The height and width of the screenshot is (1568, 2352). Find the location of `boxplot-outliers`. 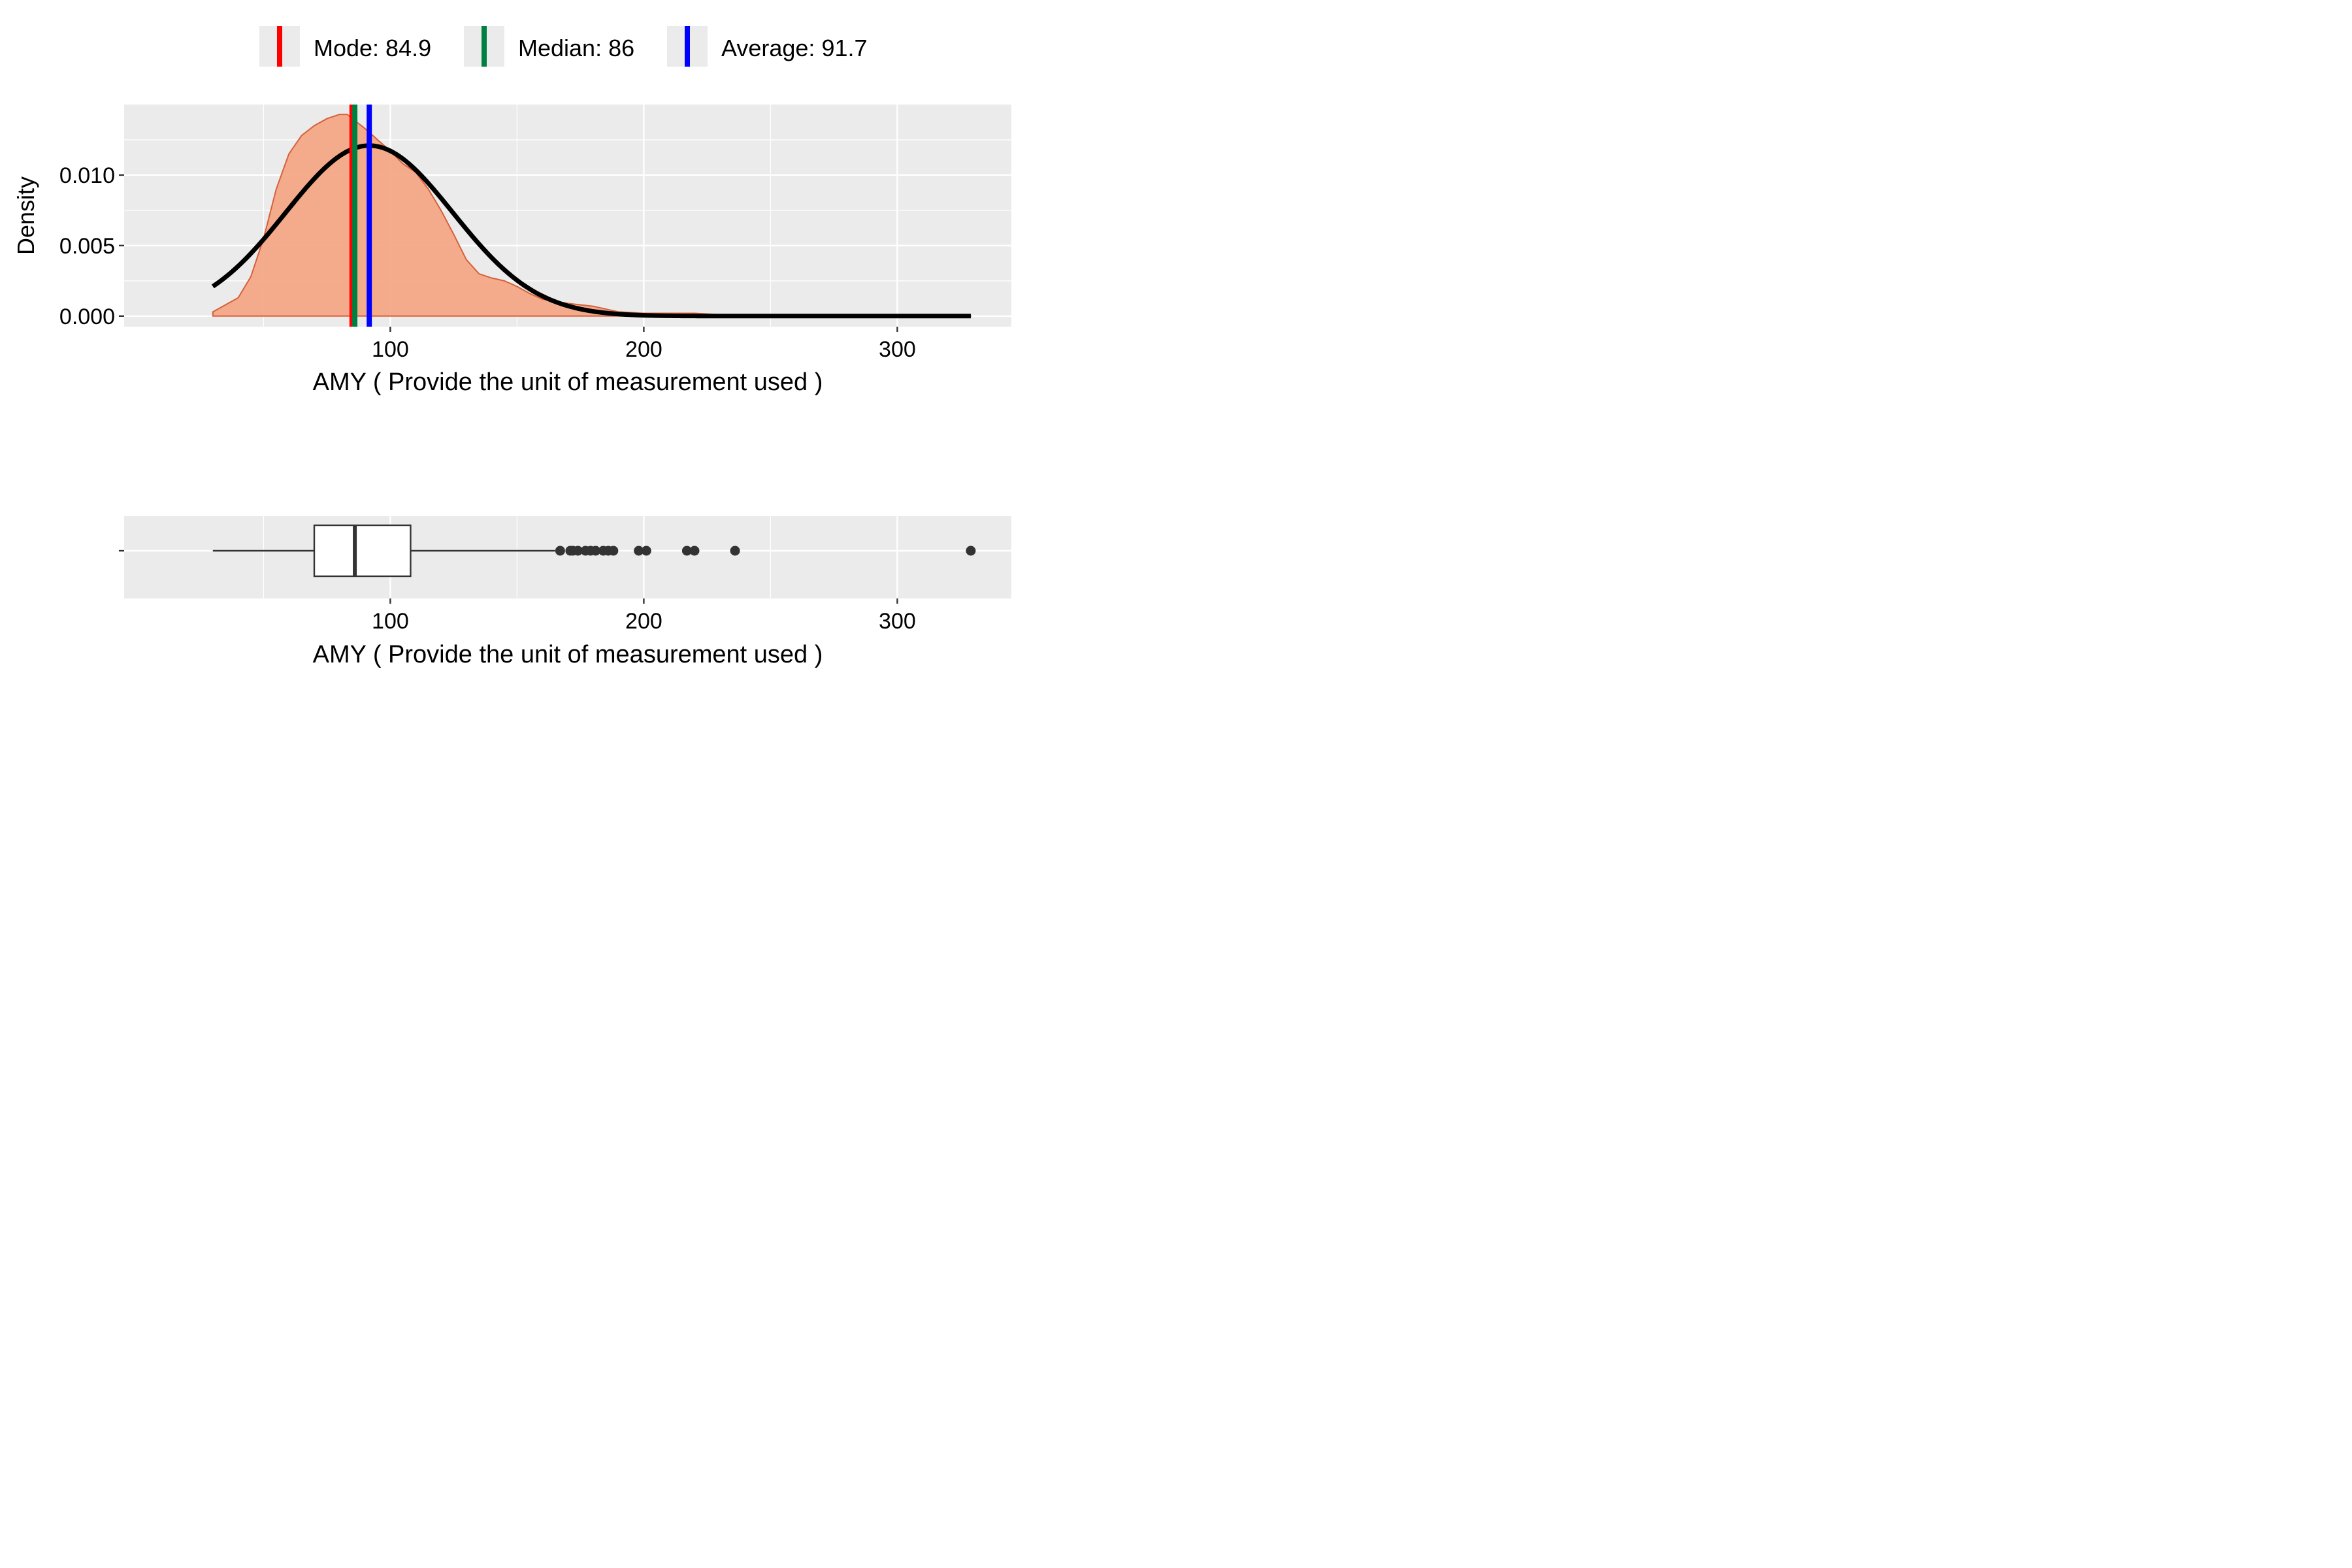

boxplot-outliers is located at coordinates (765, 551).